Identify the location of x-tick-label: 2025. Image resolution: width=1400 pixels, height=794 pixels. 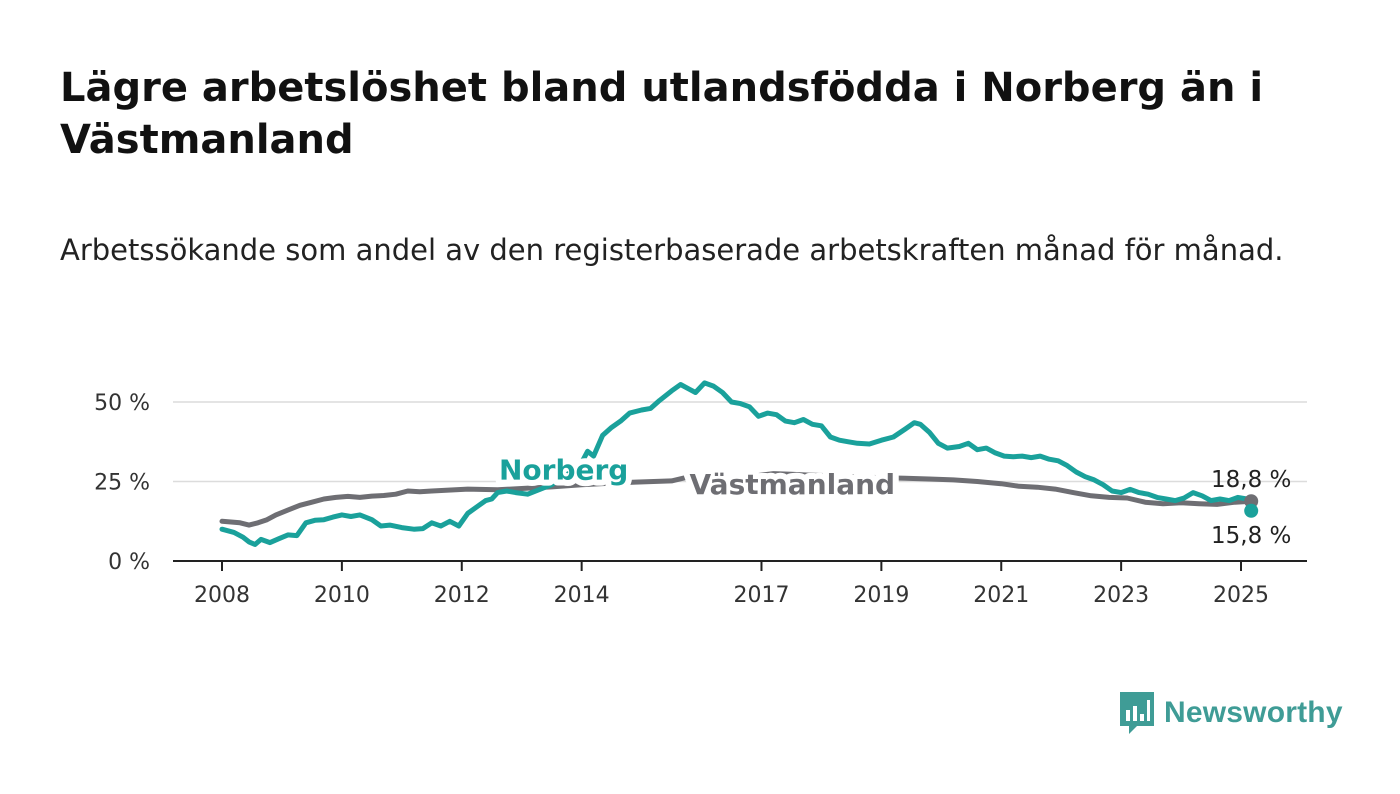
(1241, 595).